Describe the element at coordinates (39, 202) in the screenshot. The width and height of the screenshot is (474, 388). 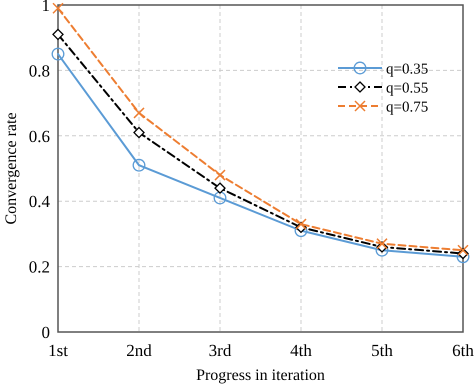
I see `y-tick-label: 0.4` at that location.